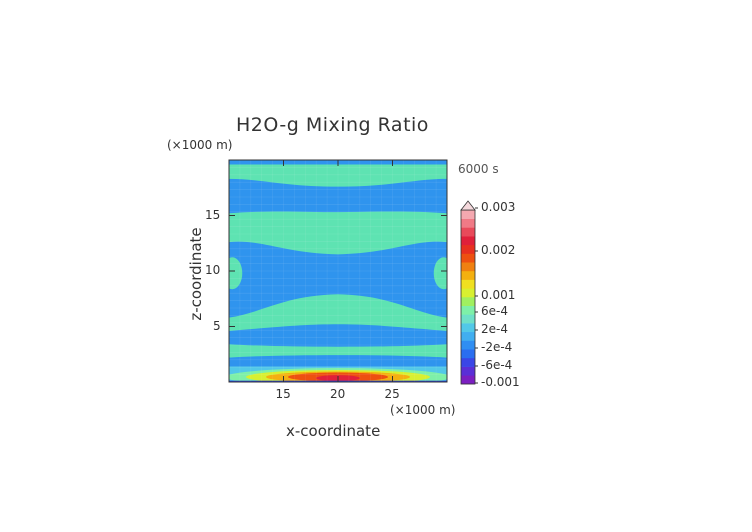  I want to click on x-tick-label: 20, so click(338, 394).